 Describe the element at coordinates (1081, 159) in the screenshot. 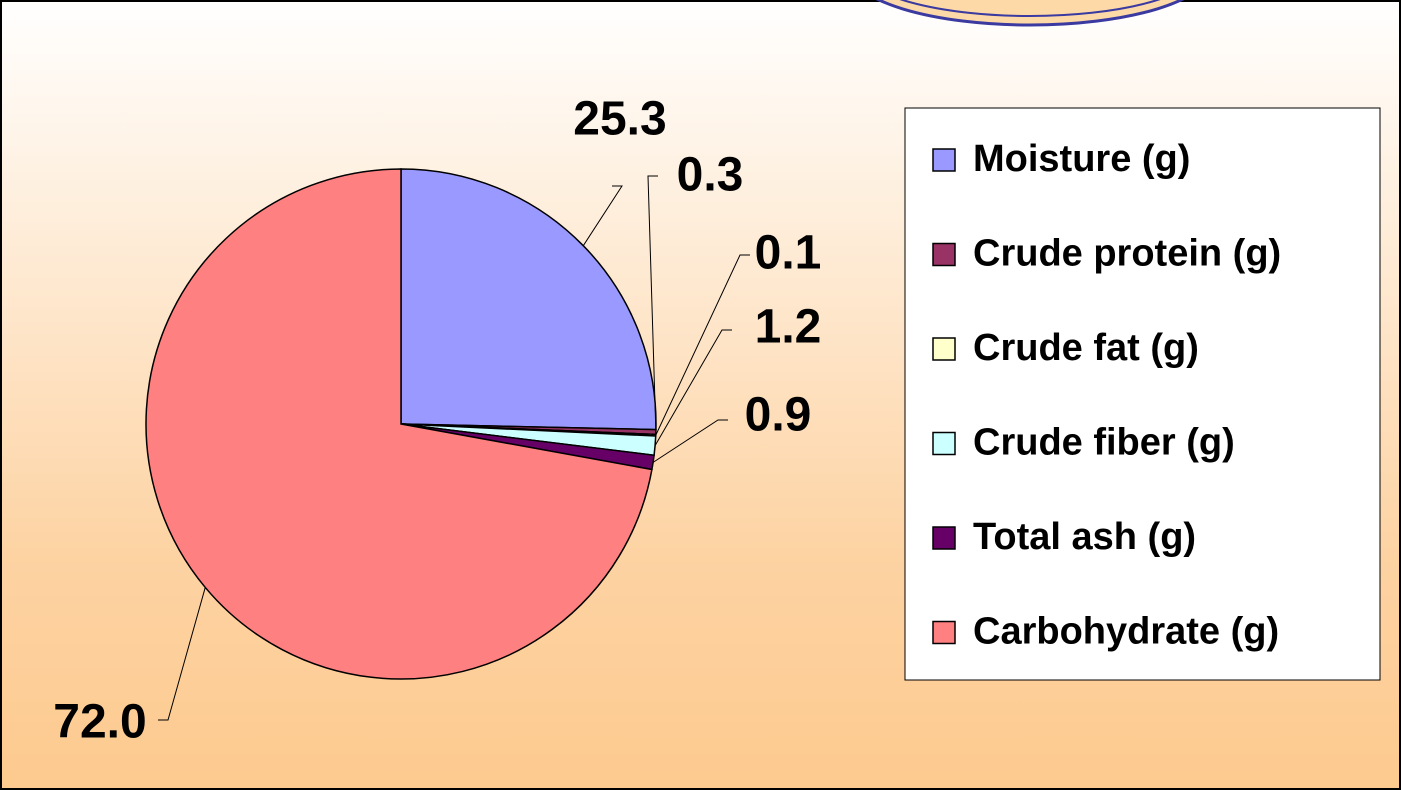

I see `legend-label: Moisture (g)` at that location.